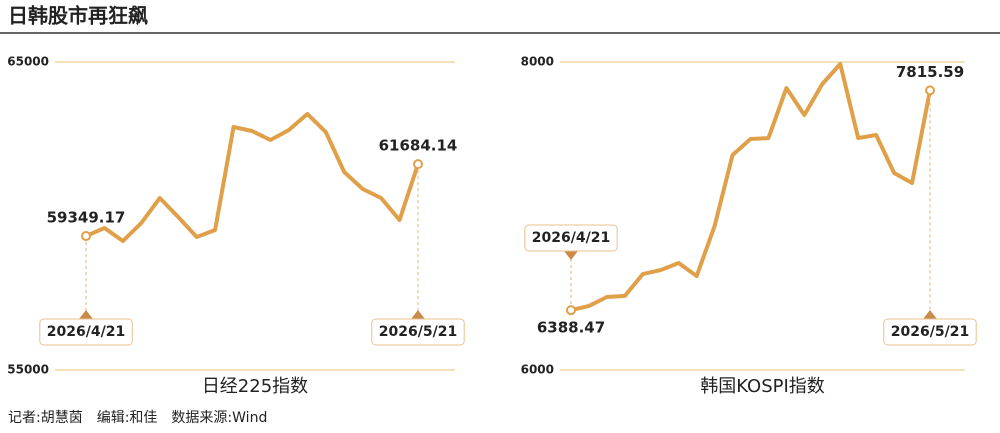  What do you see at coordinates (418, 146) in the screenshot?
I see `value-label: 61684.14` at bounding box center [418, 146].